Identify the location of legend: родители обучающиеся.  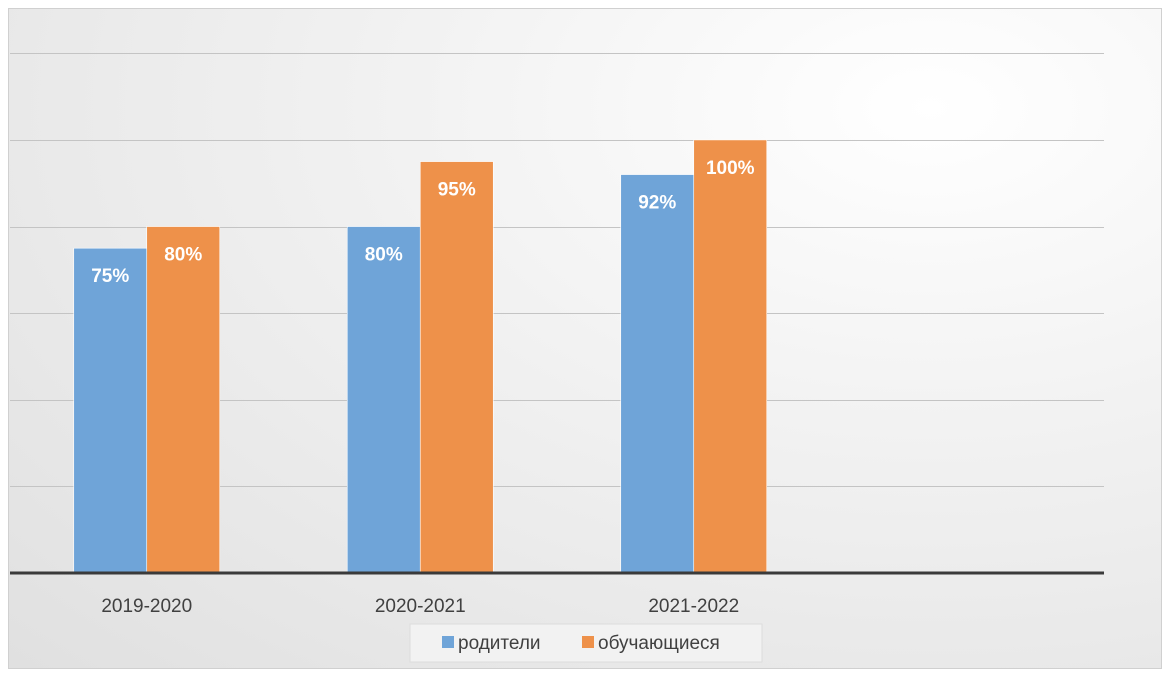
(586, 643).